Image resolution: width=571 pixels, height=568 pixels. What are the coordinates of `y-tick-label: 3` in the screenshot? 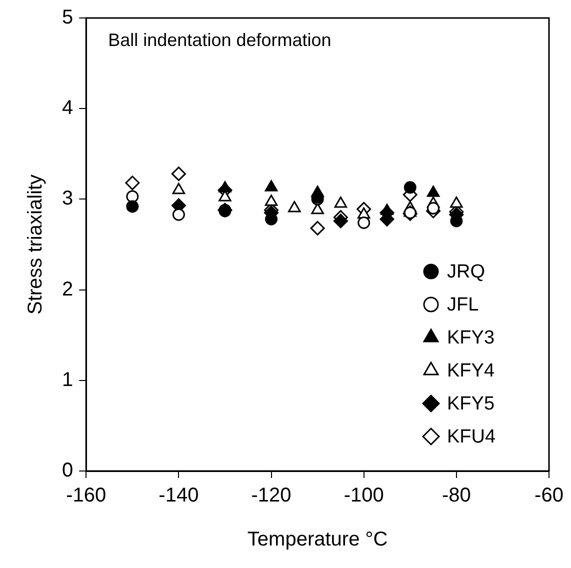 It's located at (68, 199).